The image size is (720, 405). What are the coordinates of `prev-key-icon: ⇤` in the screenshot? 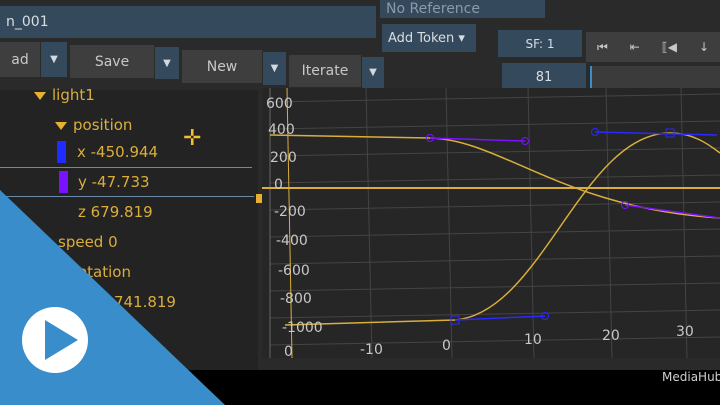 It's located at (634, 47).